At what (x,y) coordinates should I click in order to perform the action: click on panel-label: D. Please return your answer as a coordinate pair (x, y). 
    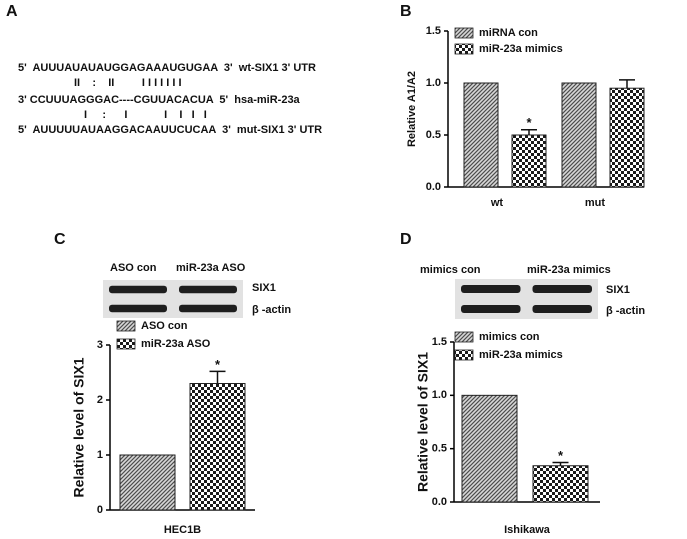
    Looking at the image, I should click on (406, 239).